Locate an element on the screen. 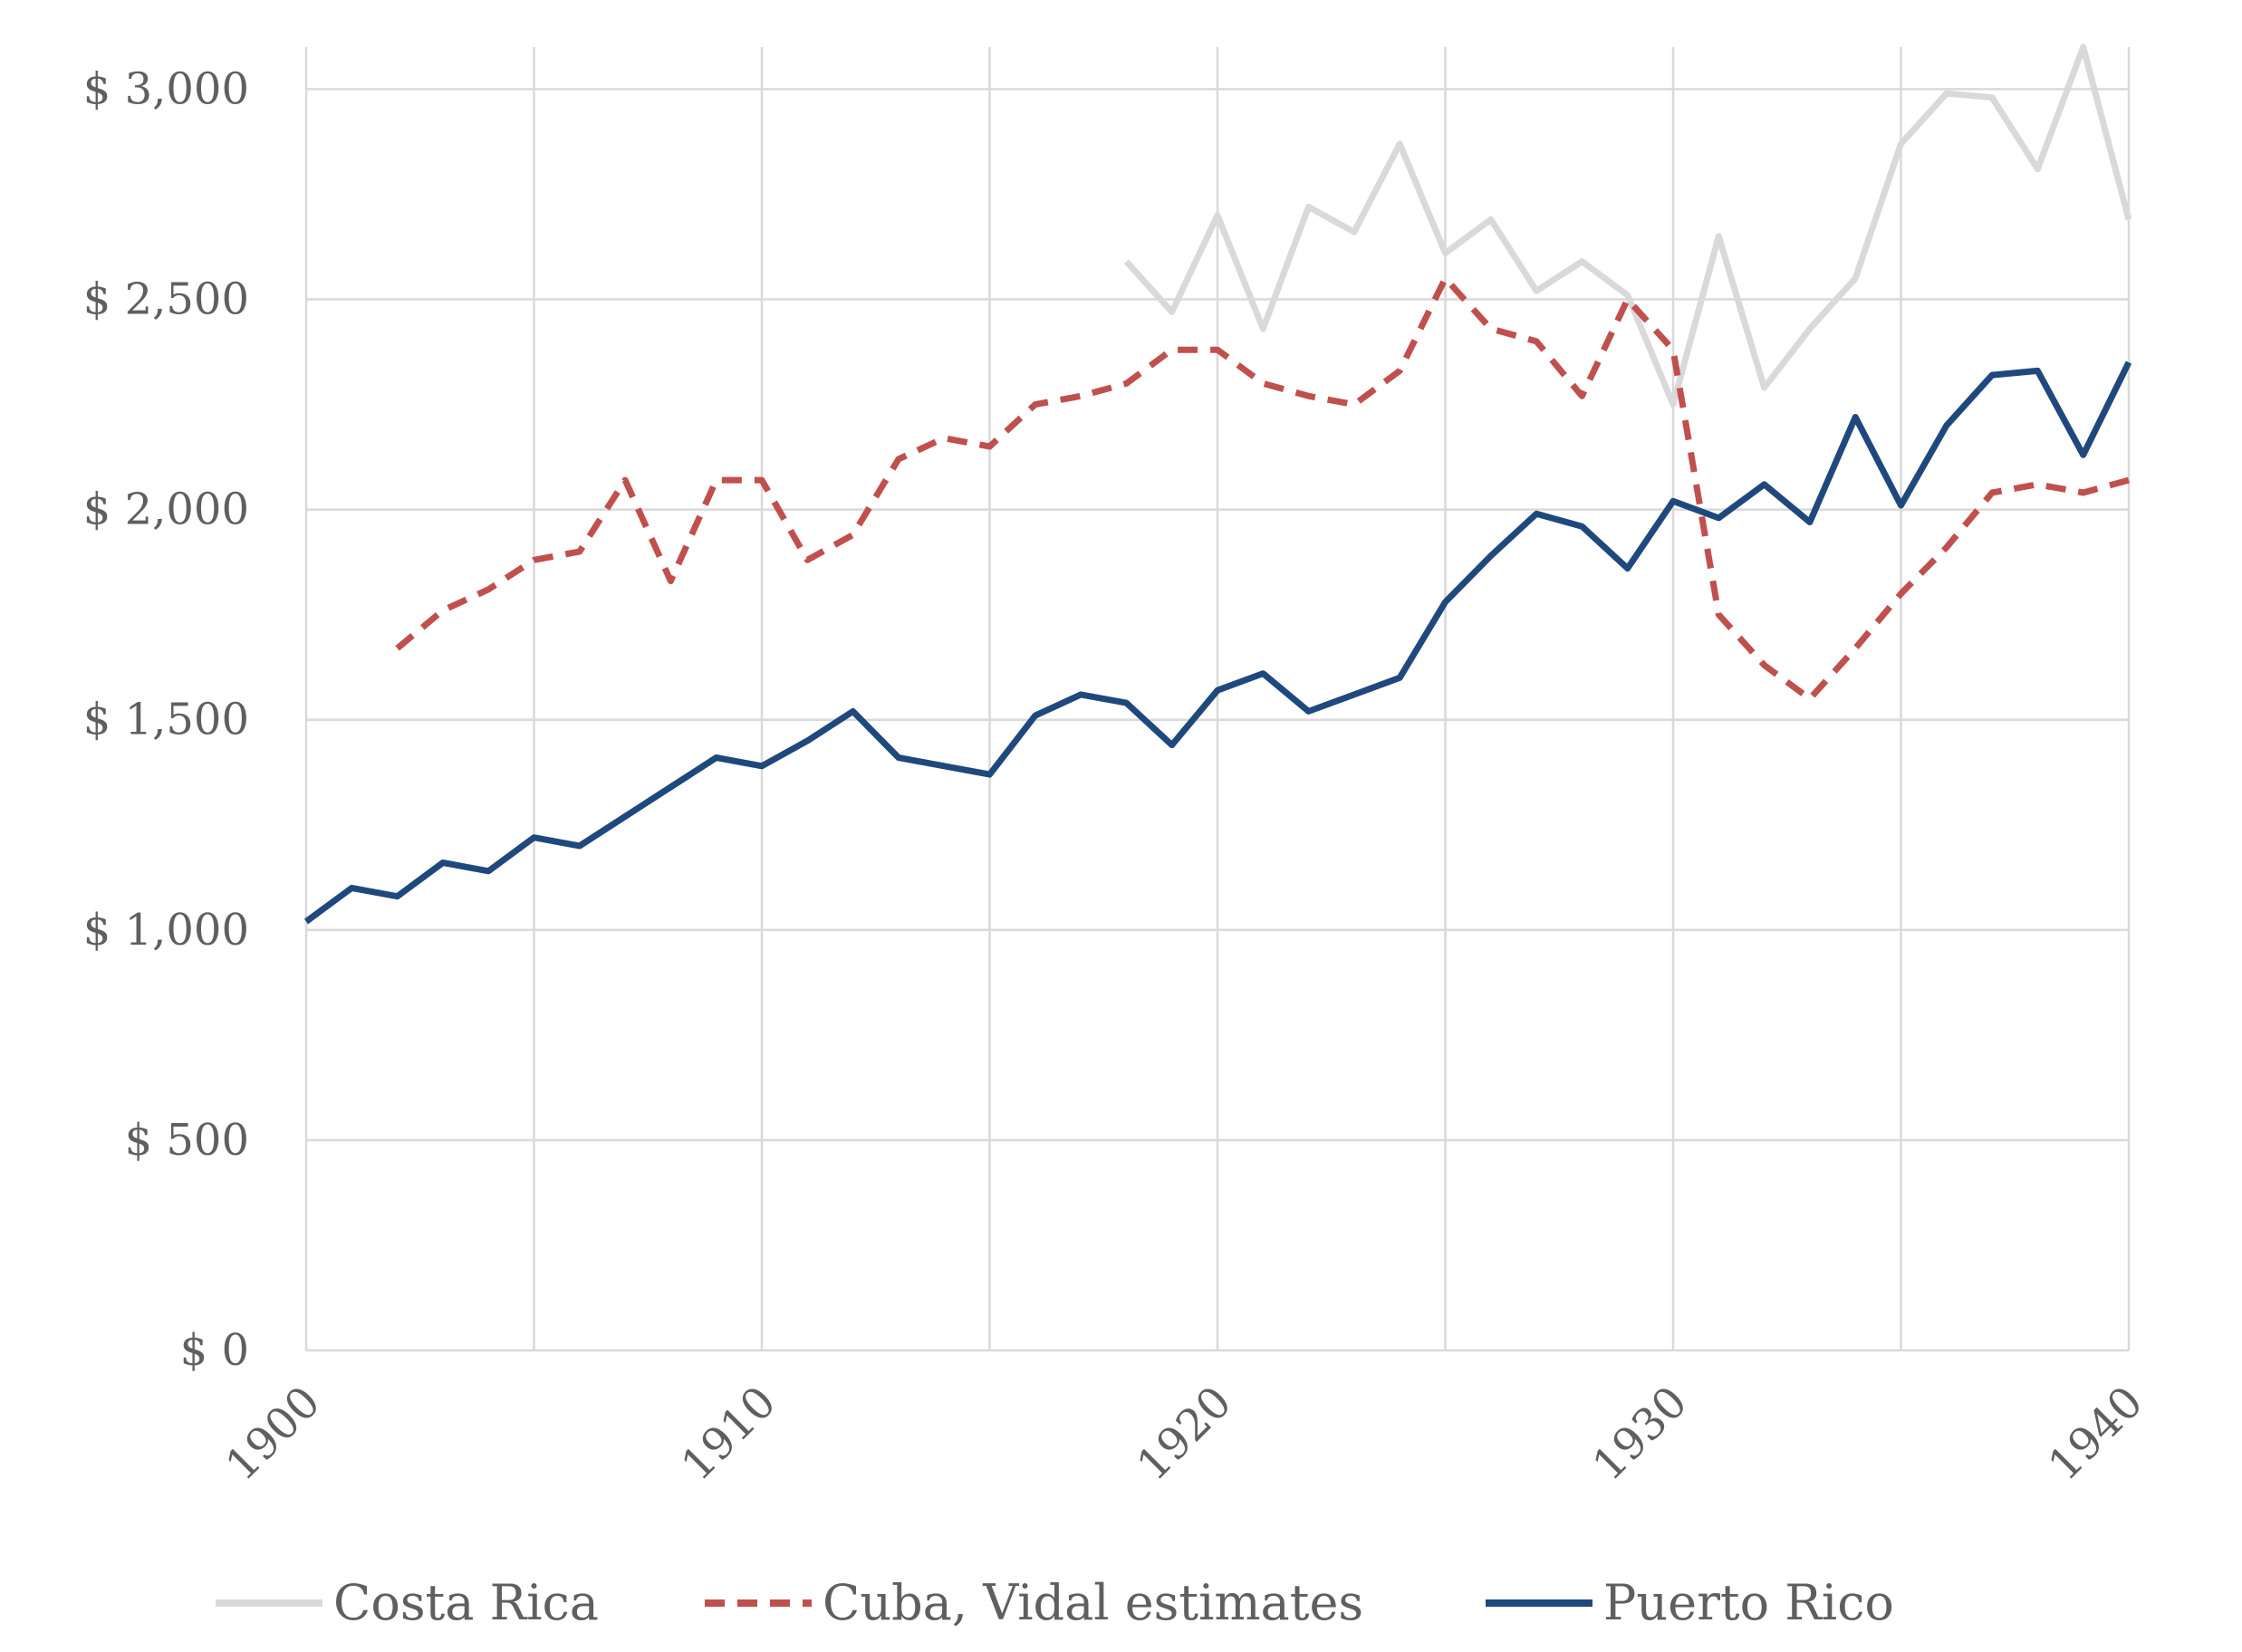 This screenshot has width=2242, height=1652. y-tick-label: $ 3,000 is located at coordinates (166, 88).